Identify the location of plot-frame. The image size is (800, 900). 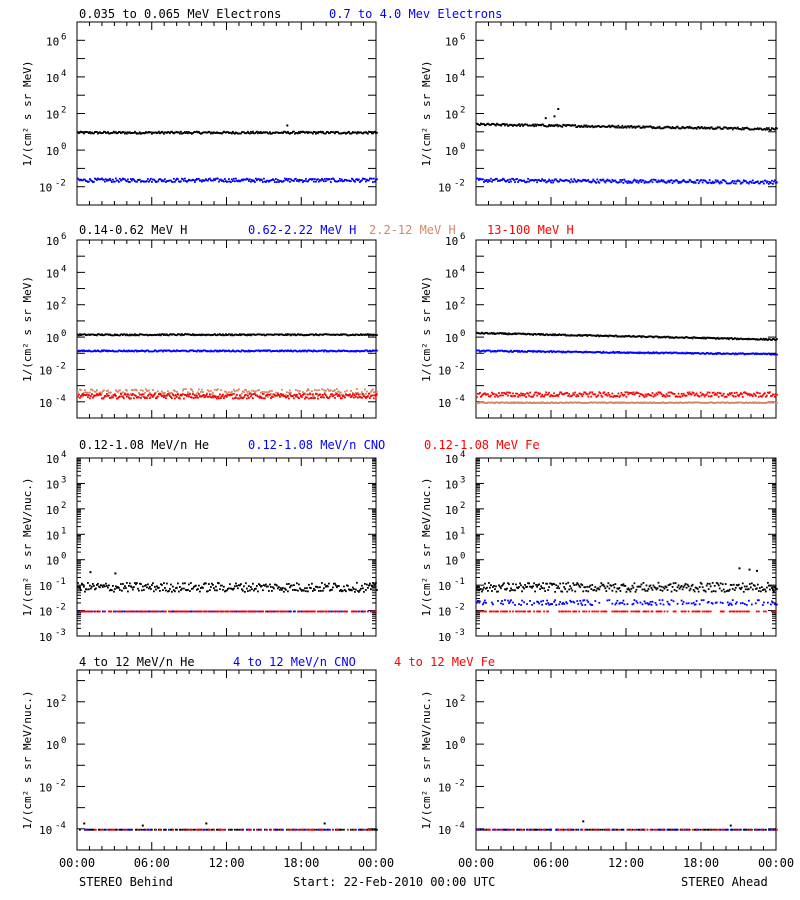
(226, 547).